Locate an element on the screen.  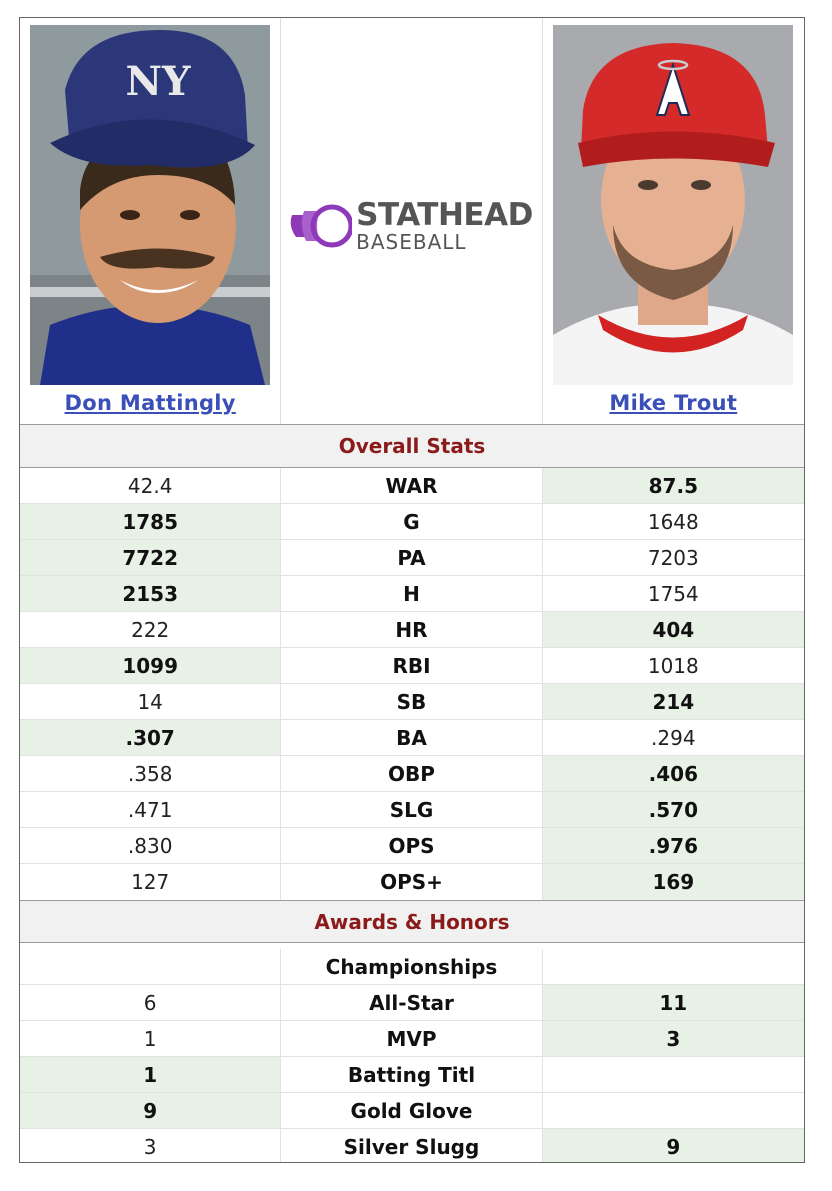
trout-portrait-icon is located at coordinates (673, 205).